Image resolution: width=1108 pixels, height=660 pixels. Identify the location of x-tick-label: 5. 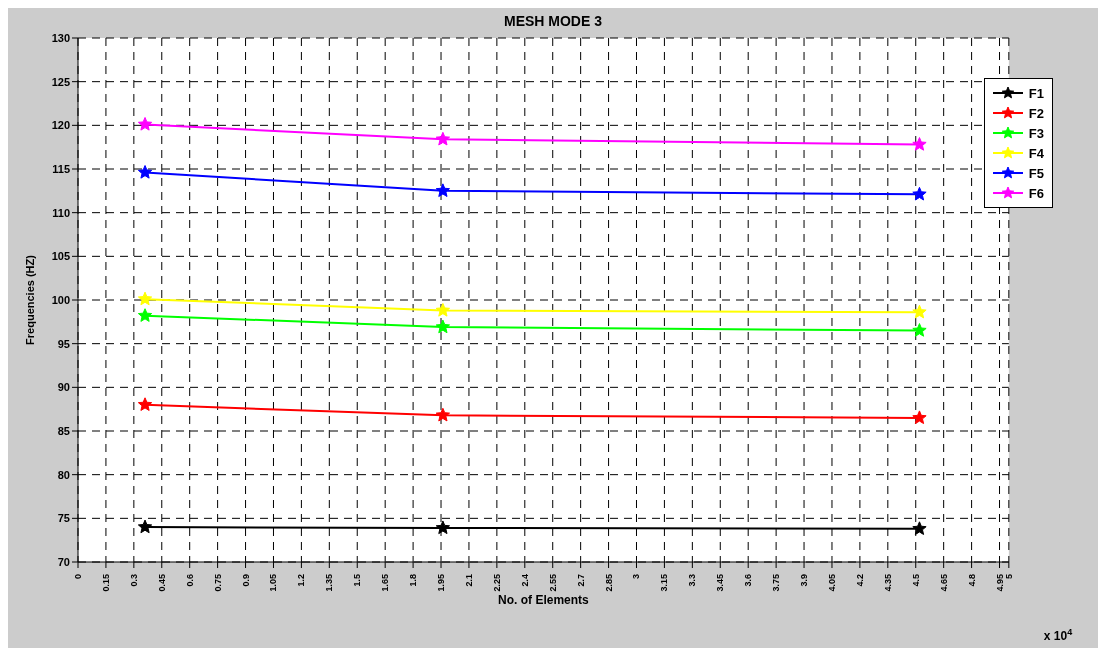
(1008, 577).